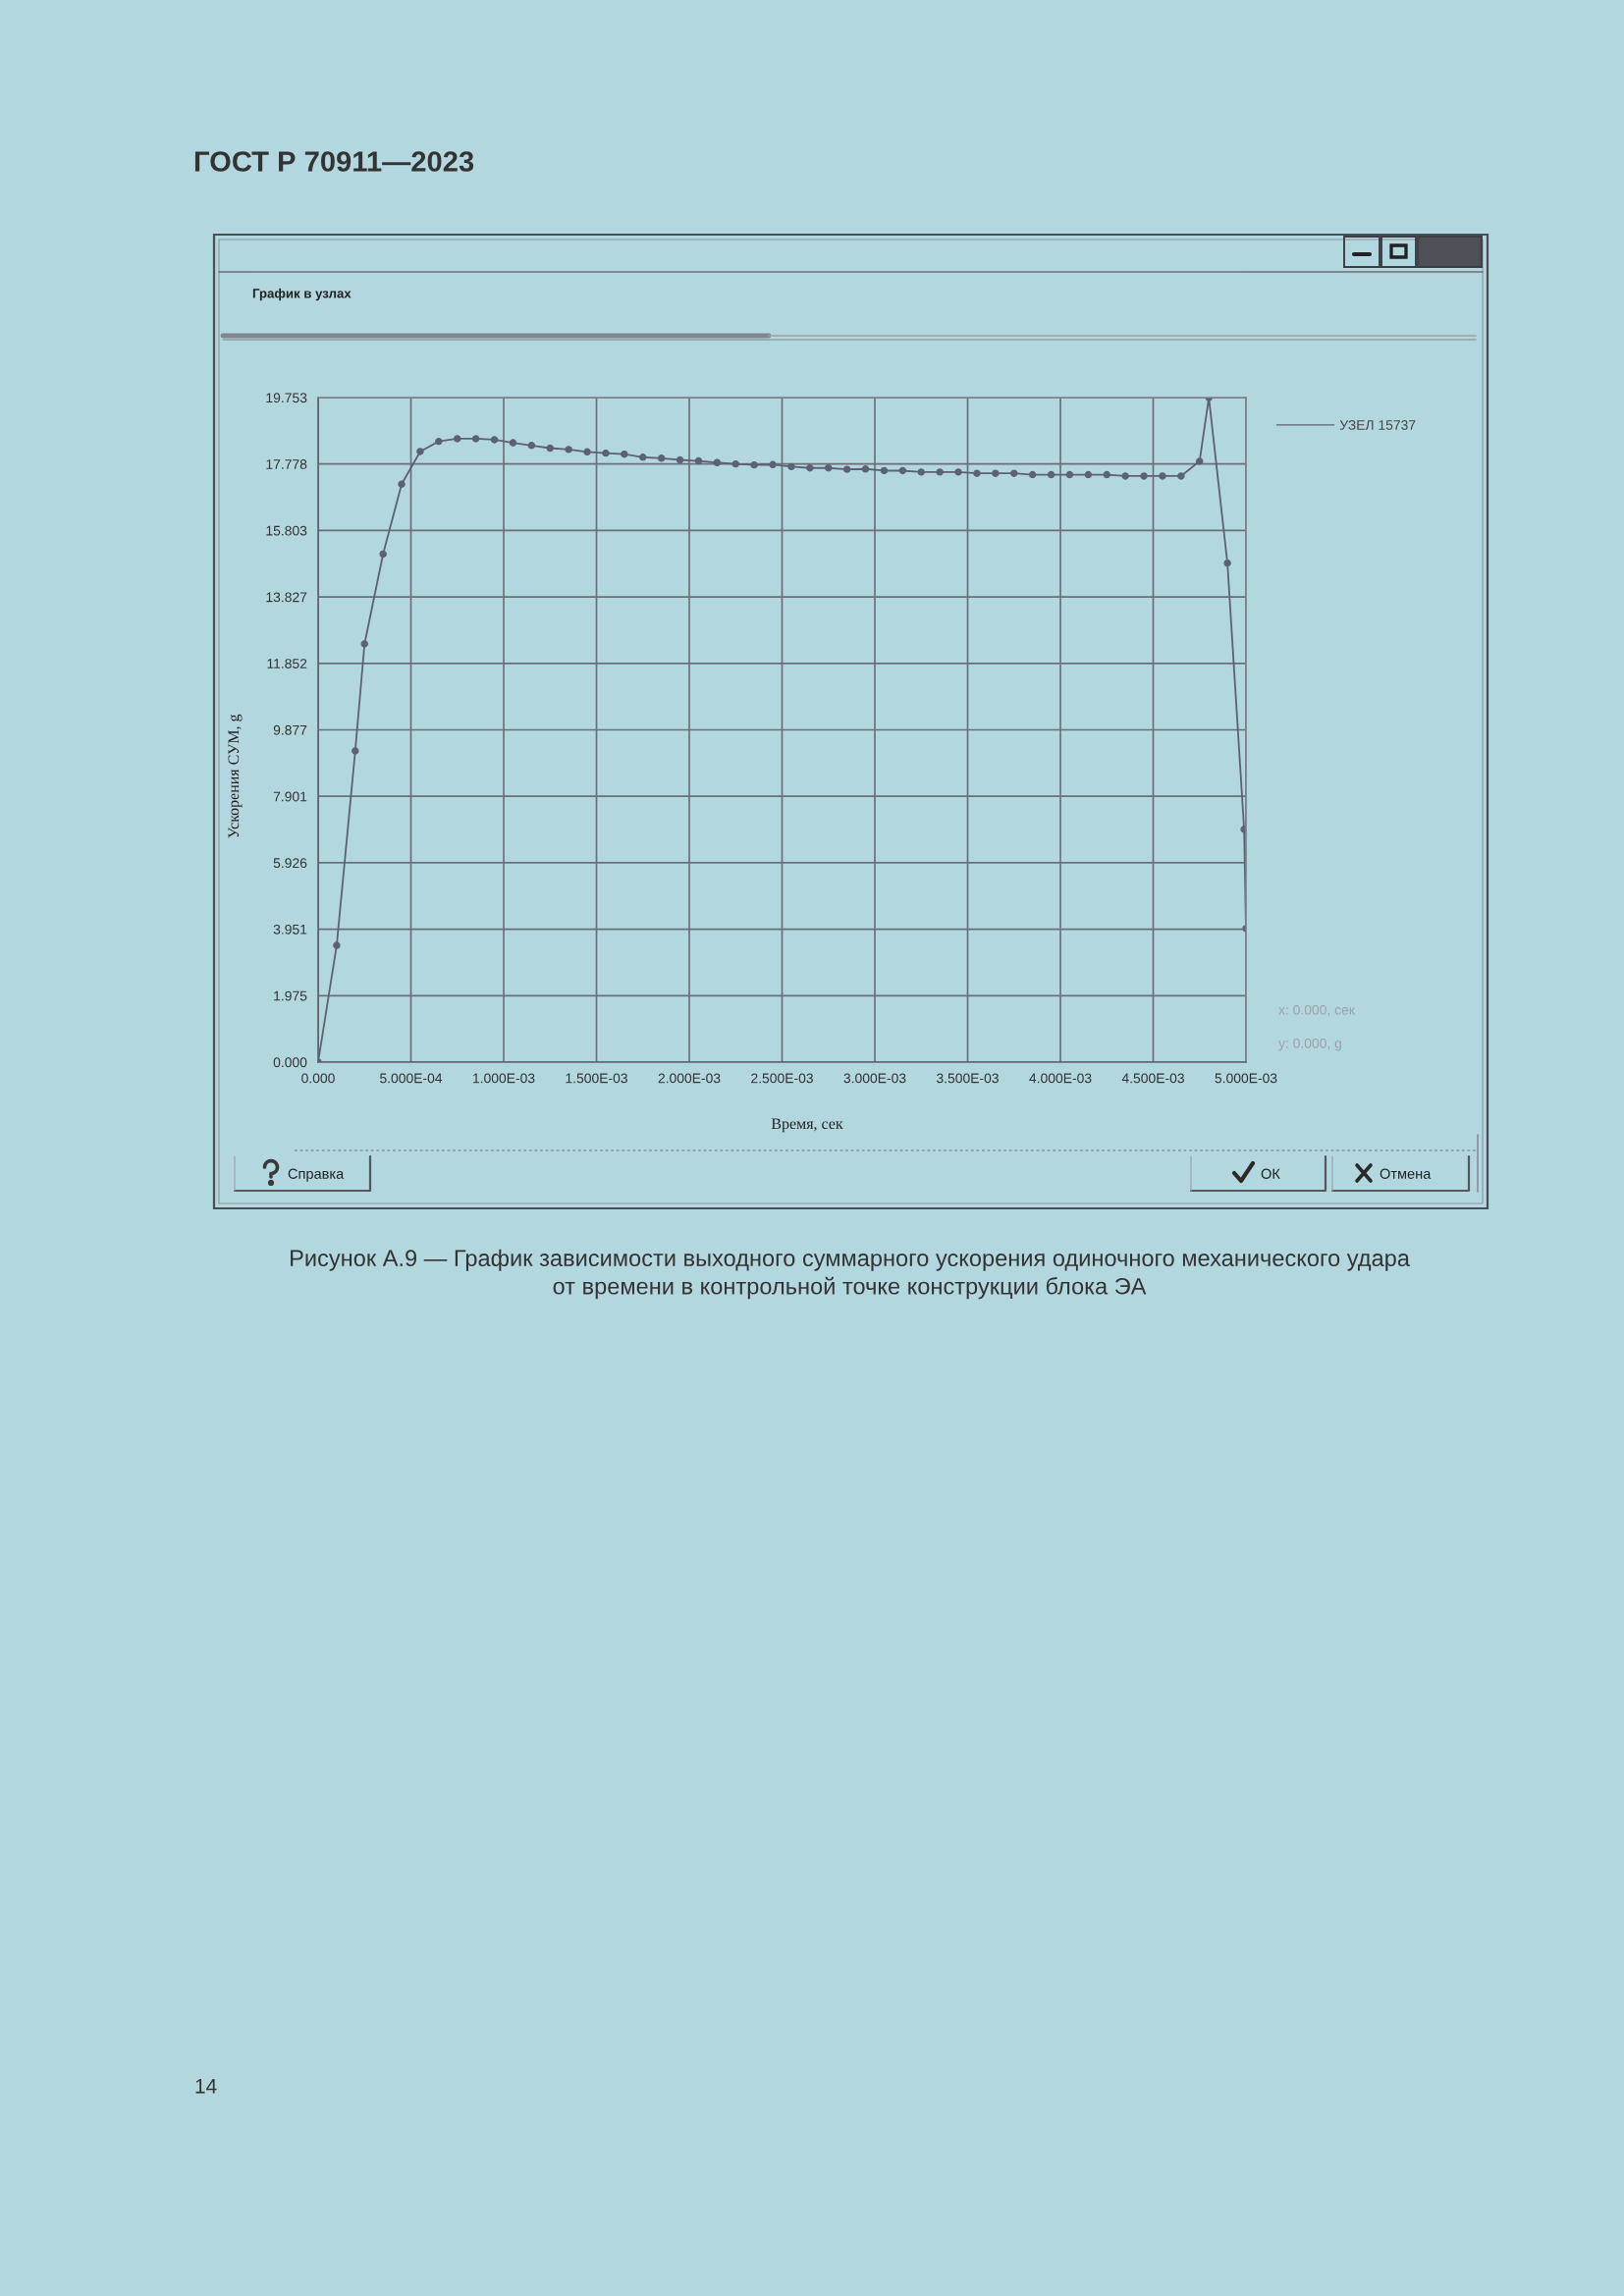  I want to click on x-tick-label: 5.000E-04, so click(411, 1078).